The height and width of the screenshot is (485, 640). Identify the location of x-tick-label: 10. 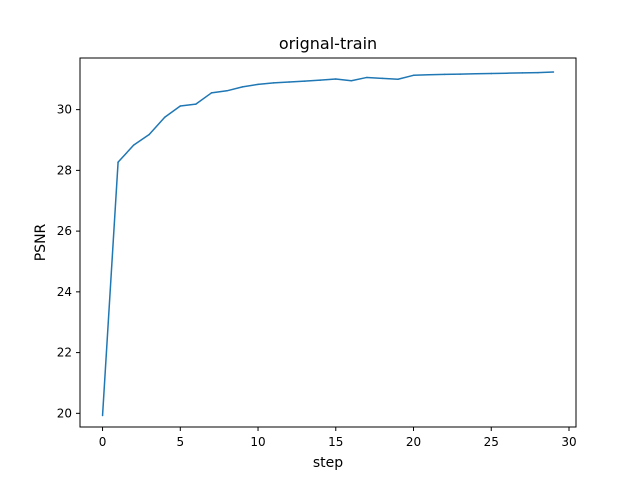
(257, 442).